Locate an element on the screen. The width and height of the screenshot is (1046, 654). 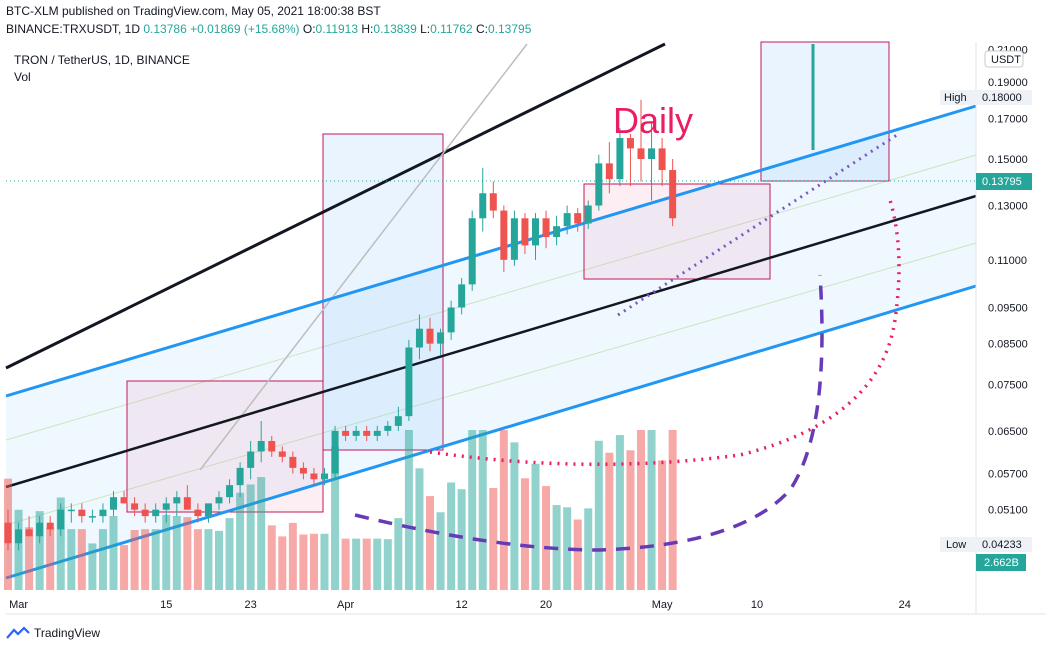
time-tick-label: Apr is located at coordinates (345, 605).